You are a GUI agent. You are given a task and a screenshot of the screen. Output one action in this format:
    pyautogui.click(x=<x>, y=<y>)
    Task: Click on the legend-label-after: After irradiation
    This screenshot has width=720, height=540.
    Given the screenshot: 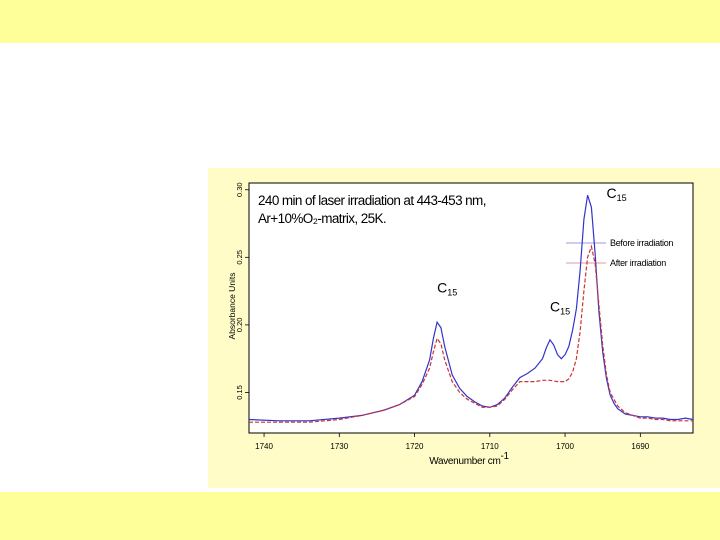 What is the action you would take?
    pyautogui.click(x=638, y=263)
    